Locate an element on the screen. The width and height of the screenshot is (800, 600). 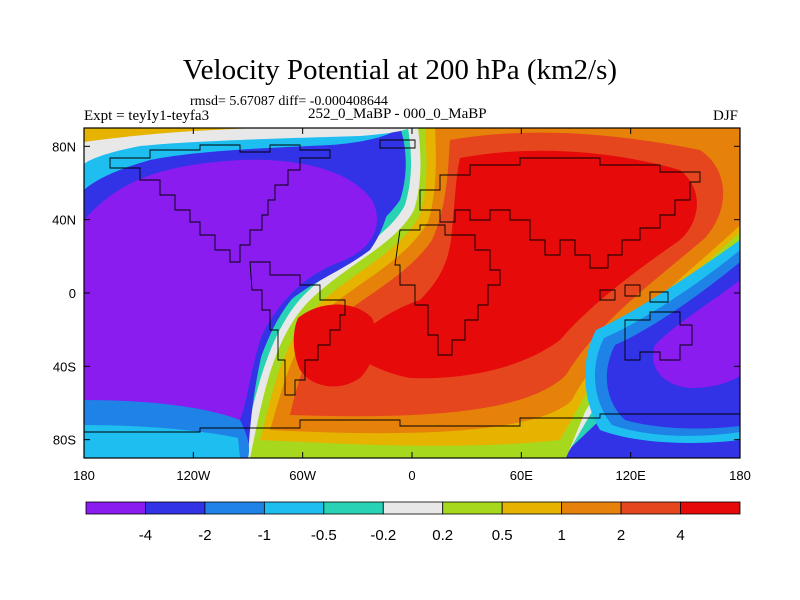
period-label: 252_0_MaBP - 000_0_MaBP is located at coordinates (397, 114).